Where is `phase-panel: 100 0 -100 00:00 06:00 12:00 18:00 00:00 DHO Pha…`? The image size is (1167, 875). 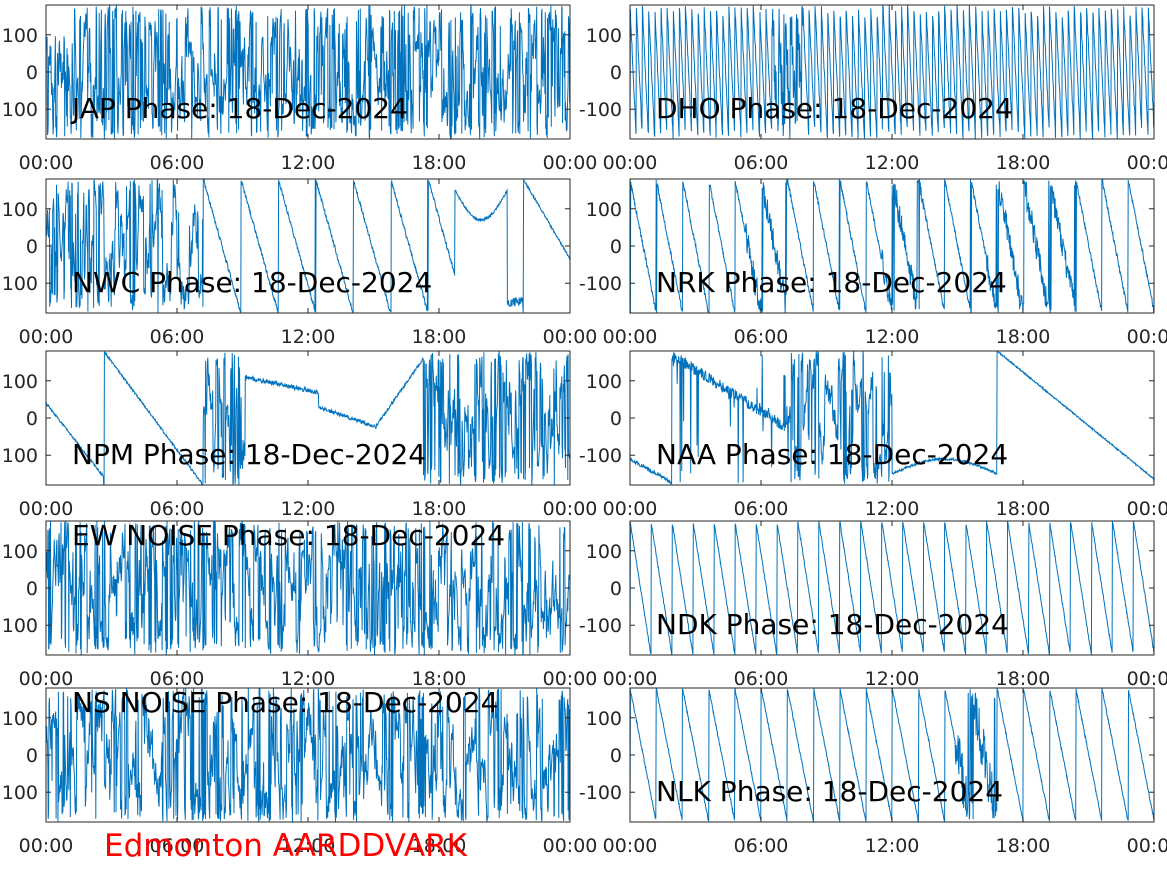 phase-panel: 100 0 -100 00:00 06:00 12:00 18:00 00:00 DHO Pha… is located at coordinates (873, 89).